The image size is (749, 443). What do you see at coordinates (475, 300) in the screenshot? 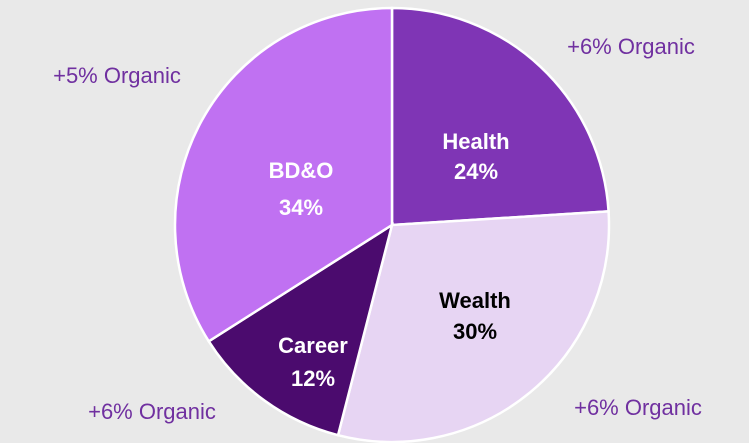
I see `slice-label: Wealth` at bounding box center [475, 300].